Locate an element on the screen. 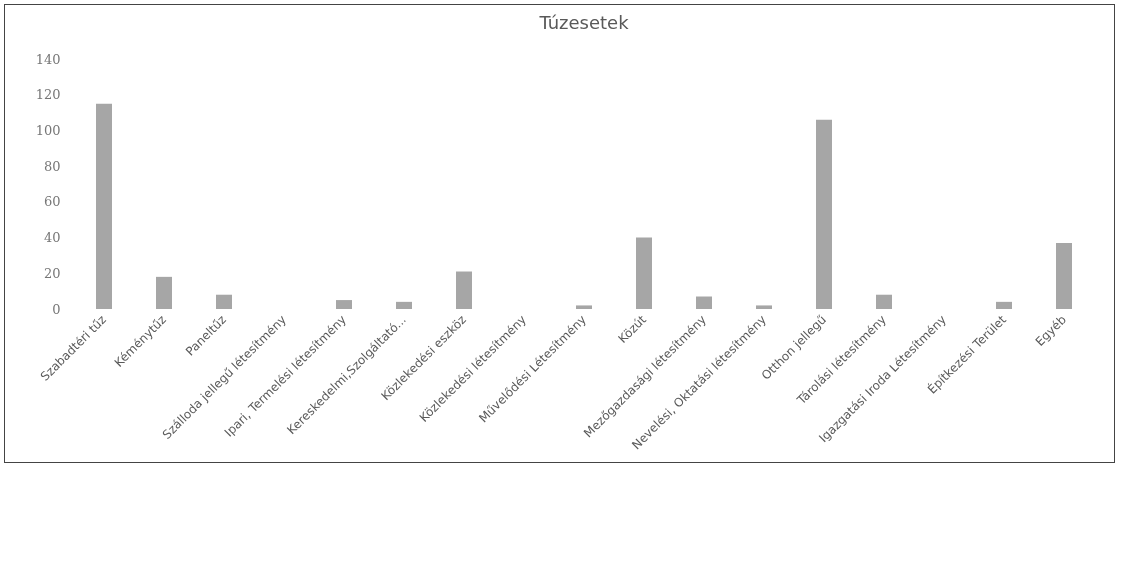 The image size is (1132, 572). y-tick-label: 100 is located at coordinates (48, 130).